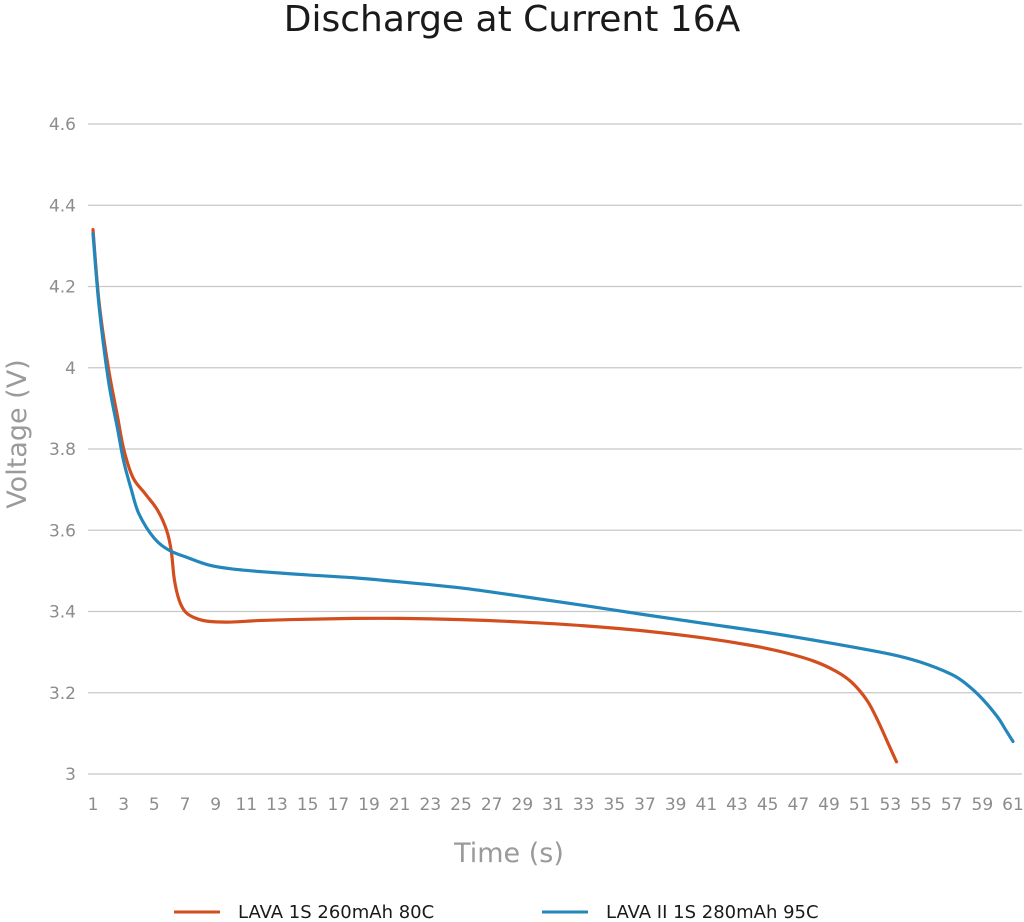 Image resolution: width=1024 pixels, height=922 pixels. What do you see at coordinates (339, 805) in the screenshot?
I see `x-tick-label: 17` at bounding box center [339, 805].